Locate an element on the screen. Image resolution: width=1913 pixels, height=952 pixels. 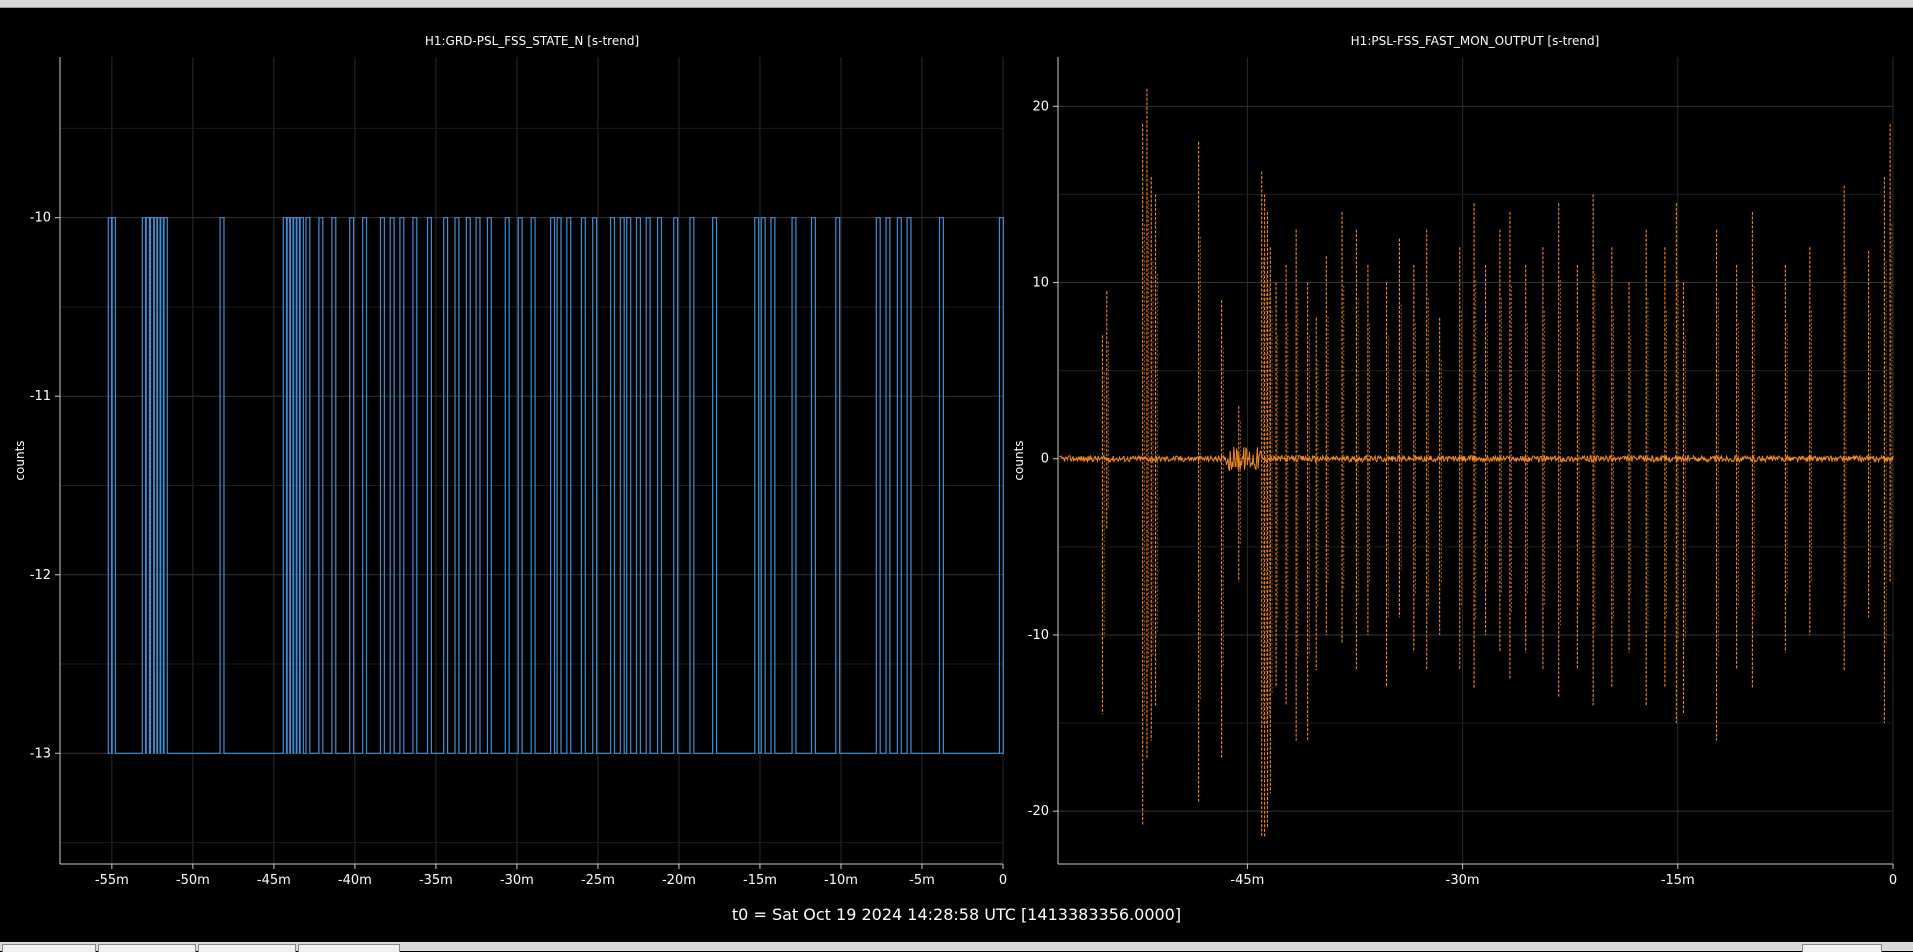
y-tick-label: 20 is located at coordinates (1040, 106).